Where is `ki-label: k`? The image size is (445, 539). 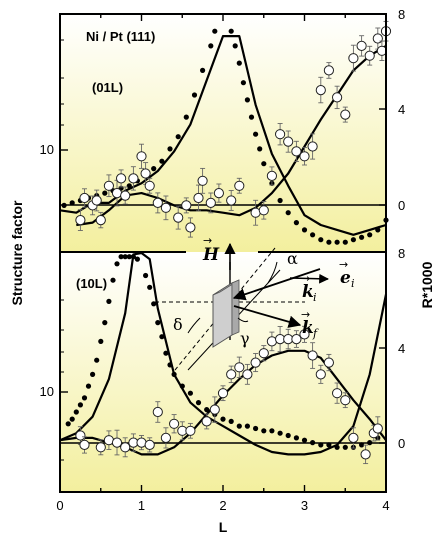 ki-label: k is located at coordinates (308, 292).